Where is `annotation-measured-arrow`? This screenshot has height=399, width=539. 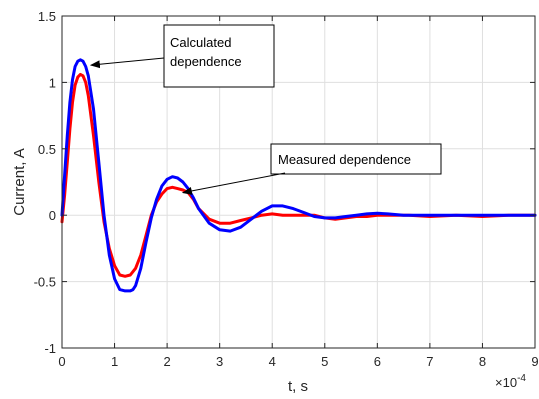
annotation-measured-arrow is located at coordinates (233, 183).